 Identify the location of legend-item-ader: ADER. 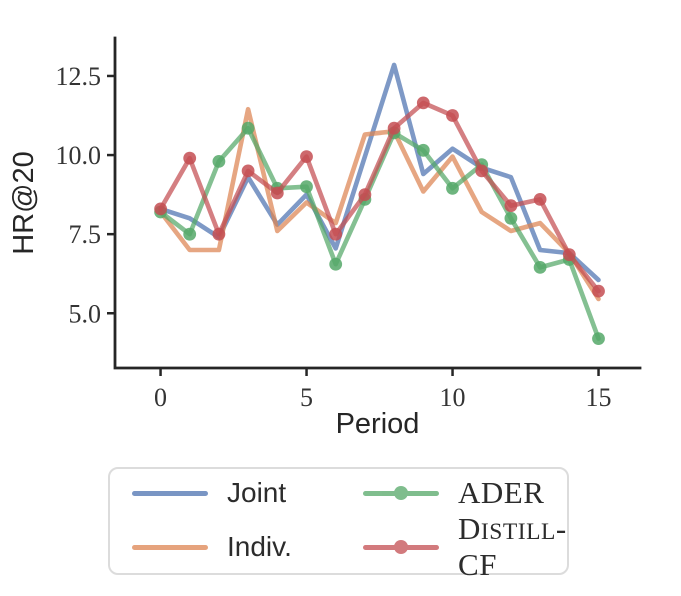
(465, 493).